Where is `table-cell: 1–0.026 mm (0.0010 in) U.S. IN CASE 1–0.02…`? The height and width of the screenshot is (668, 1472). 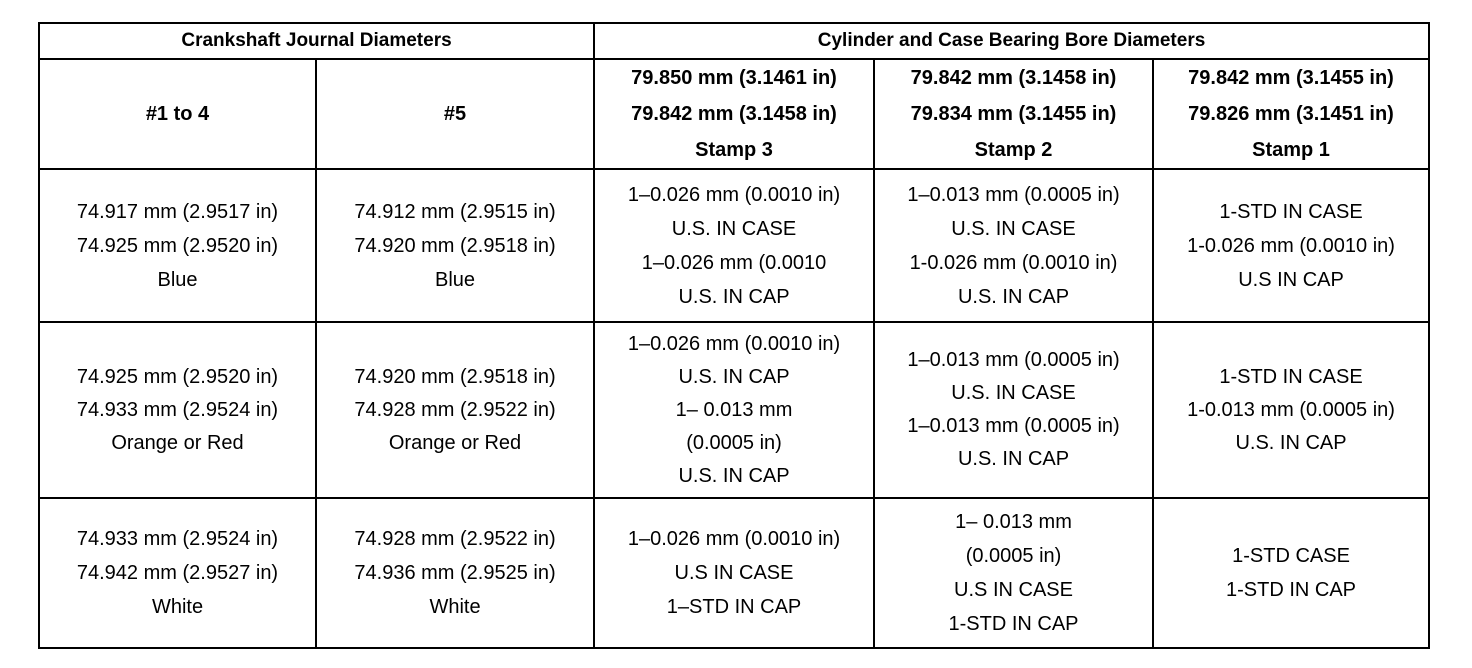 table-cell: 1–0.026 mm (0.0010 in) U.S. IN CASE 1–0.02… is located at coordinates (734, 245).